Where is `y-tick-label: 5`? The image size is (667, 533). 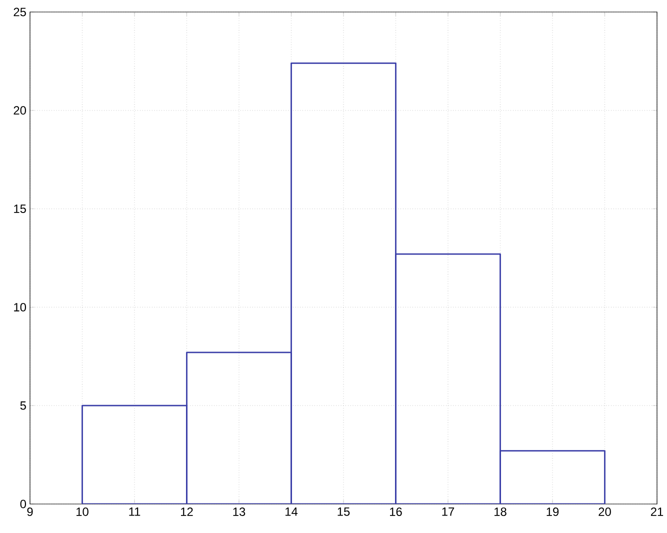 y-tick-label: 5 is located at coordinates (23, 405).